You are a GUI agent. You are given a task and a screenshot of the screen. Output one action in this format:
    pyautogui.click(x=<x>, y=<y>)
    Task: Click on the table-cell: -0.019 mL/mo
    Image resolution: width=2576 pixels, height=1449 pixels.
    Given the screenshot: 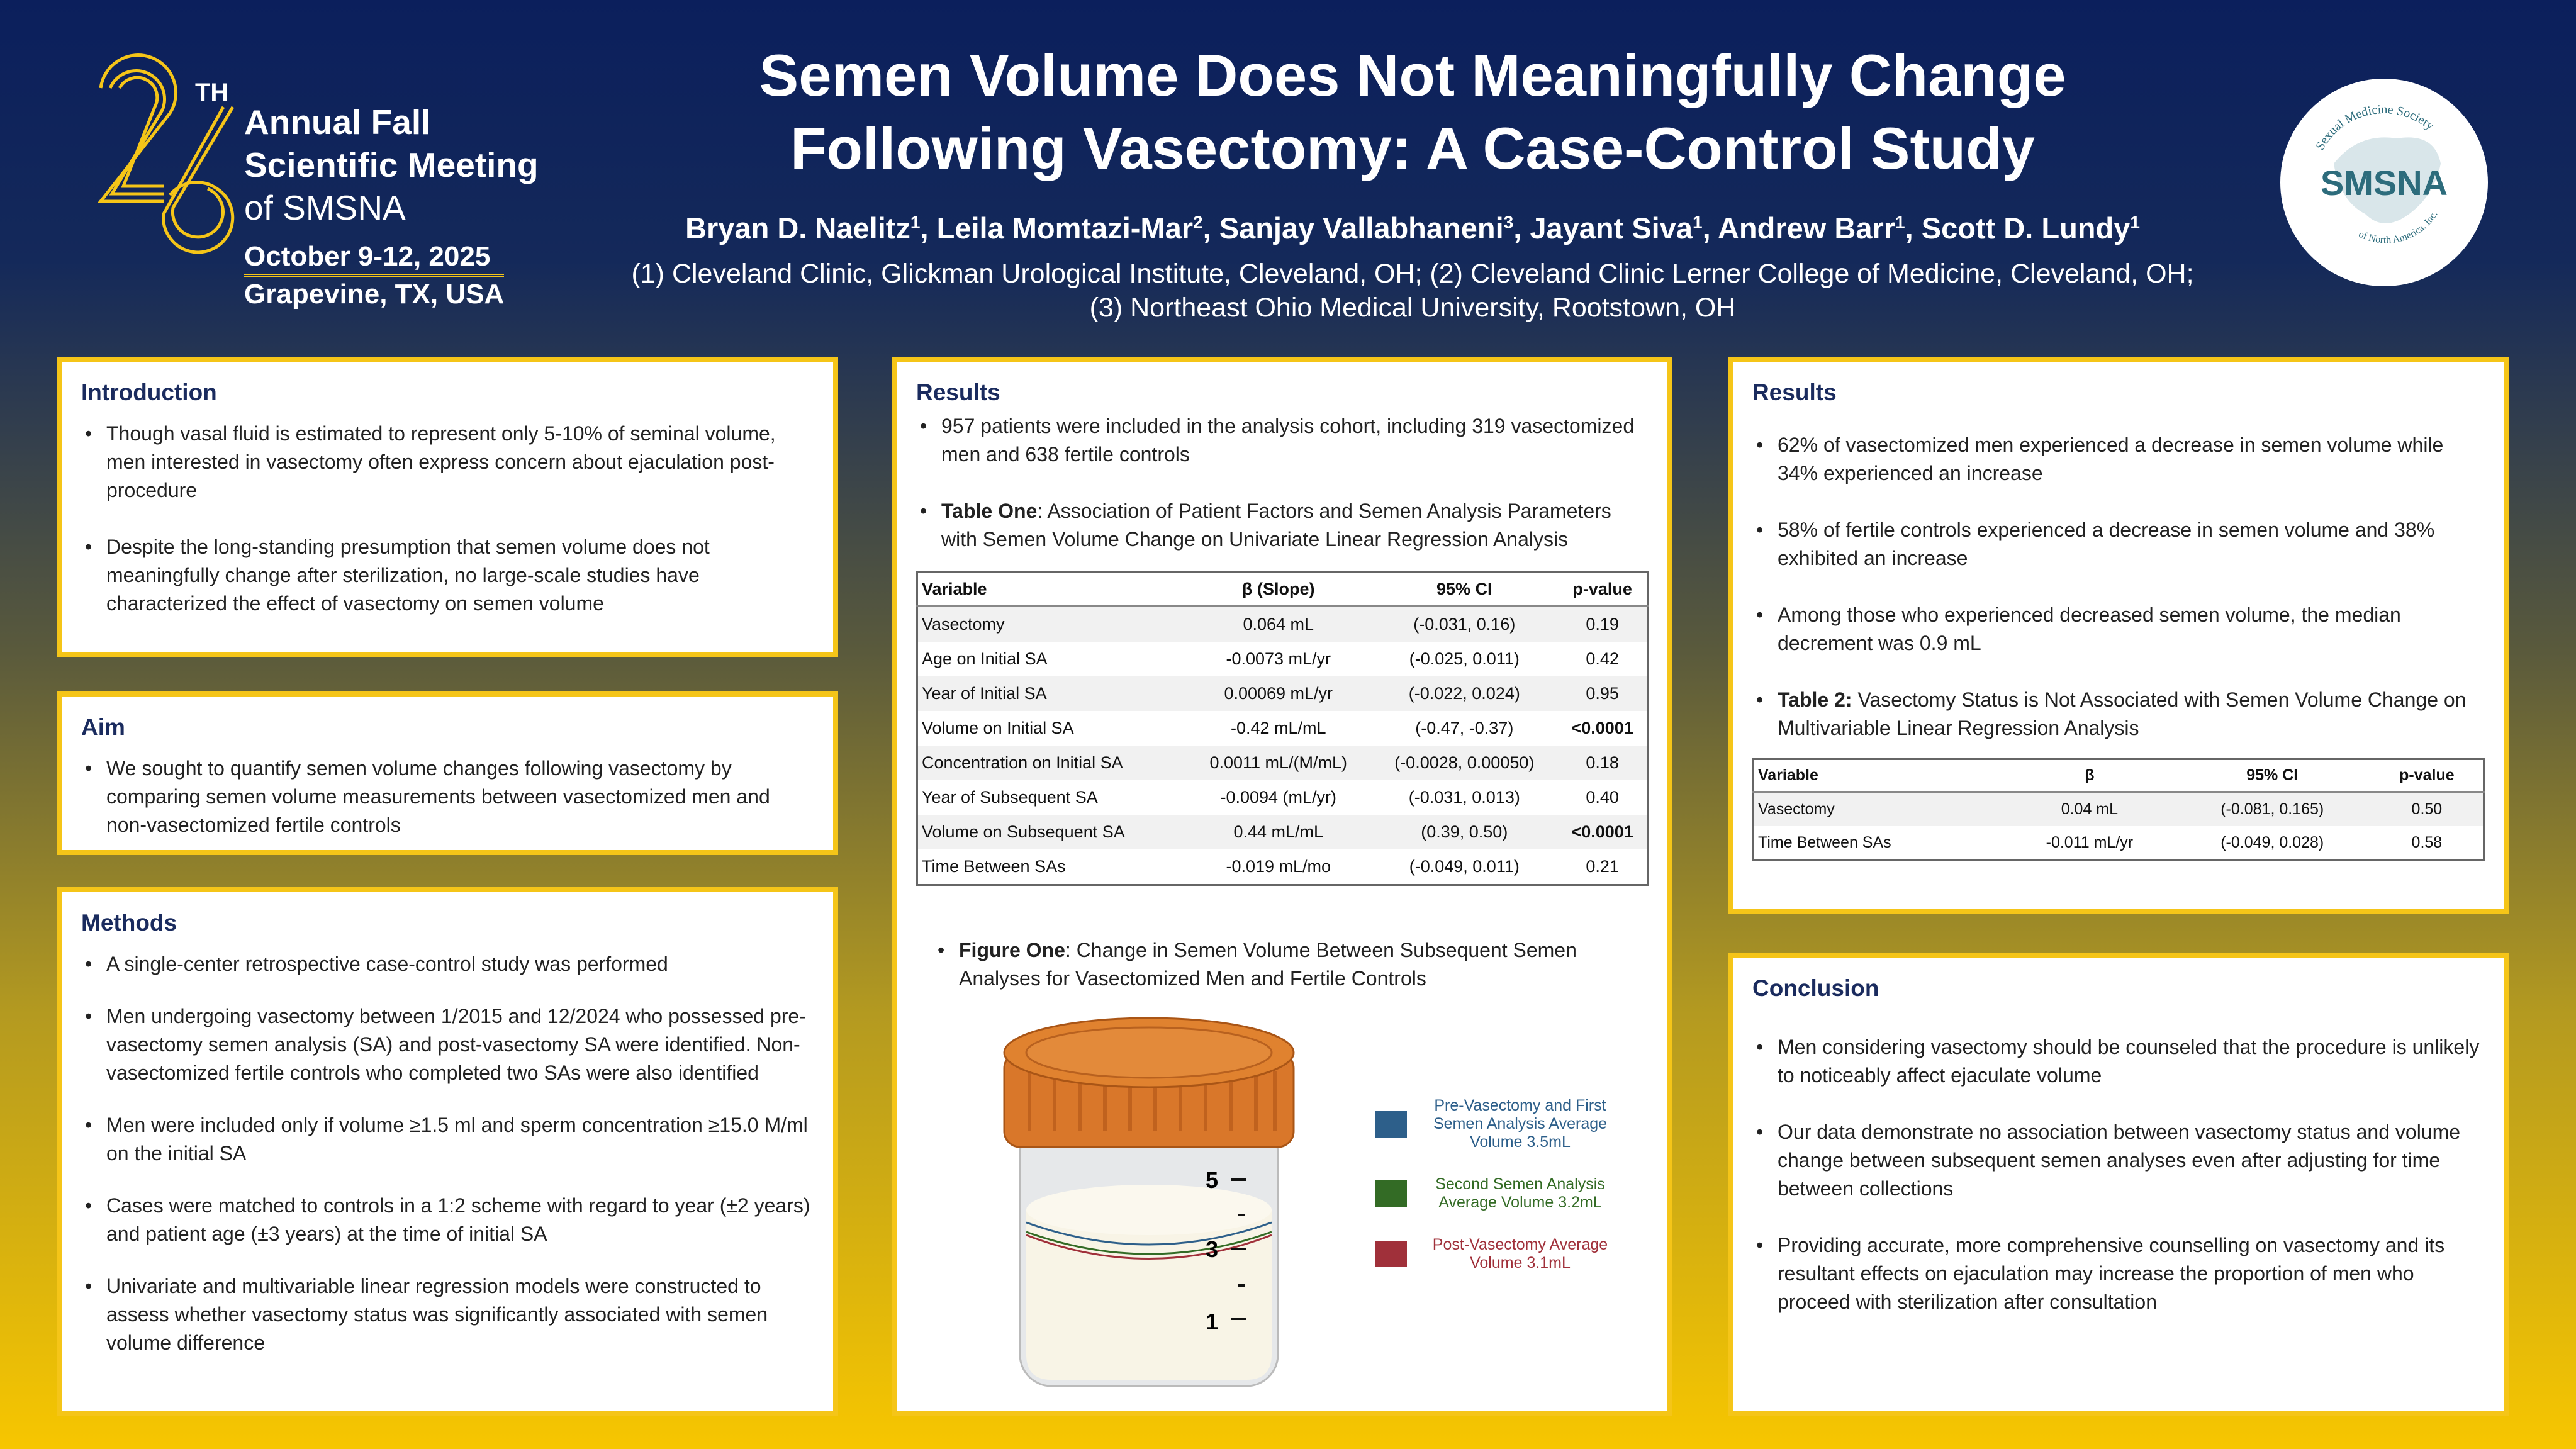 What is the action you would take?
    pyautogui.click(x=1278, y=866)
    